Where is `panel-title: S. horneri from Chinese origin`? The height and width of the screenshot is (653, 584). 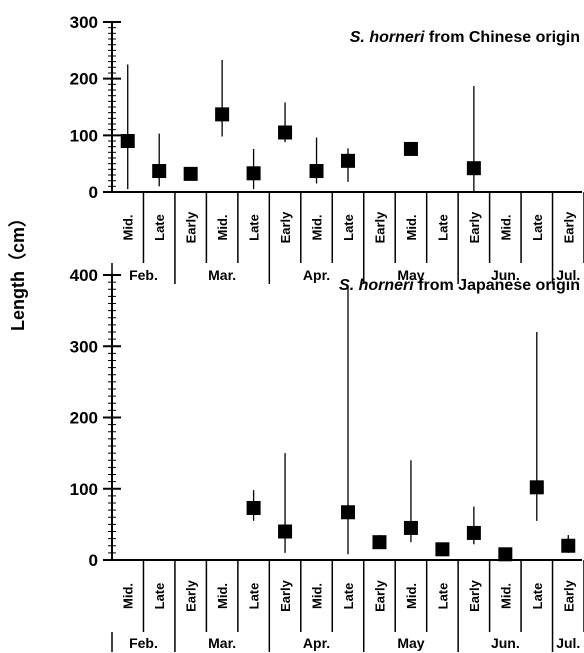 panel-title: S. horneri from Chinese origin is located at coordinates (465, 37).